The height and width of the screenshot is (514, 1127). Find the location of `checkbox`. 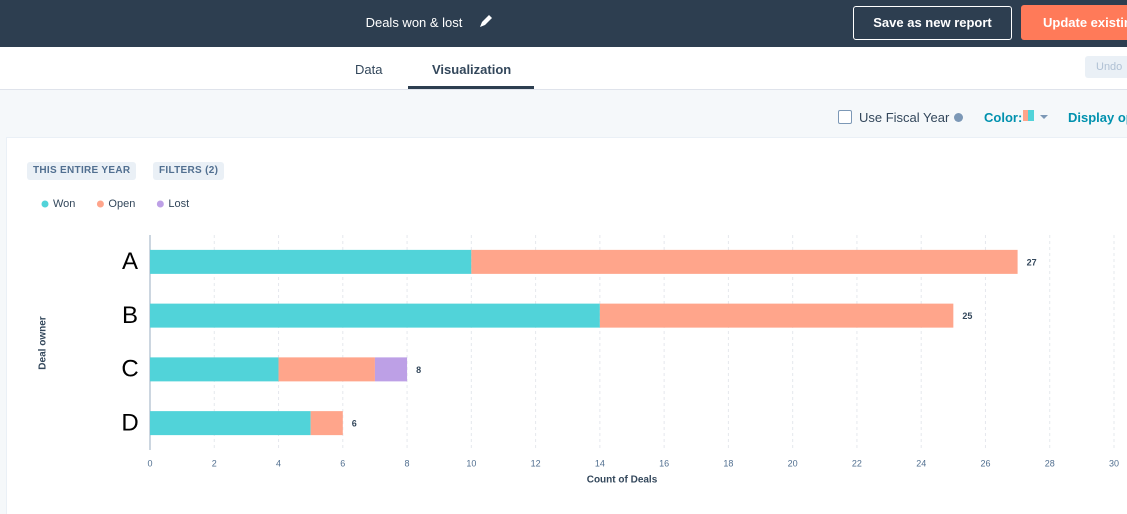

checkbox is located at coordinates (845, 117).